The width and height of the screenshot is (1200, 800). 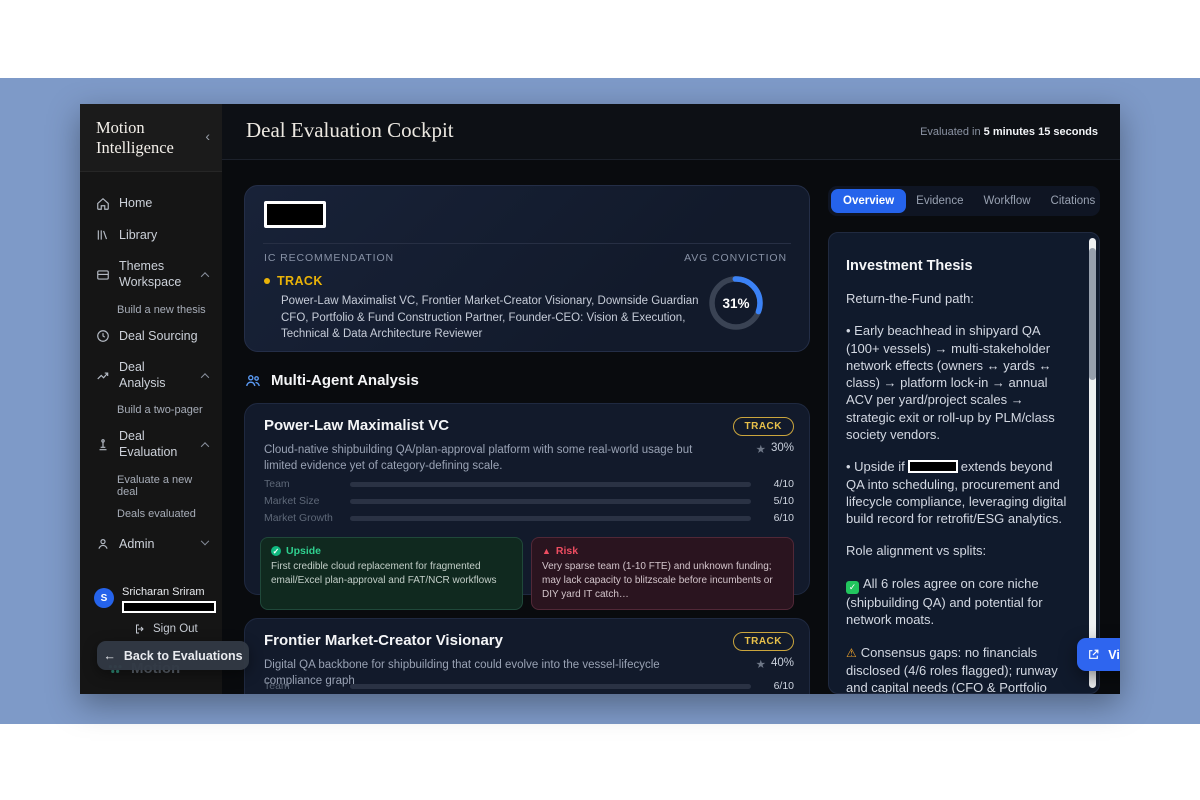 What do you see at coordinates (160, 410) in the screenshot?
I see `sidebar-item-build-two-pager: Build a two-pager` at bounding box center [160, 410].